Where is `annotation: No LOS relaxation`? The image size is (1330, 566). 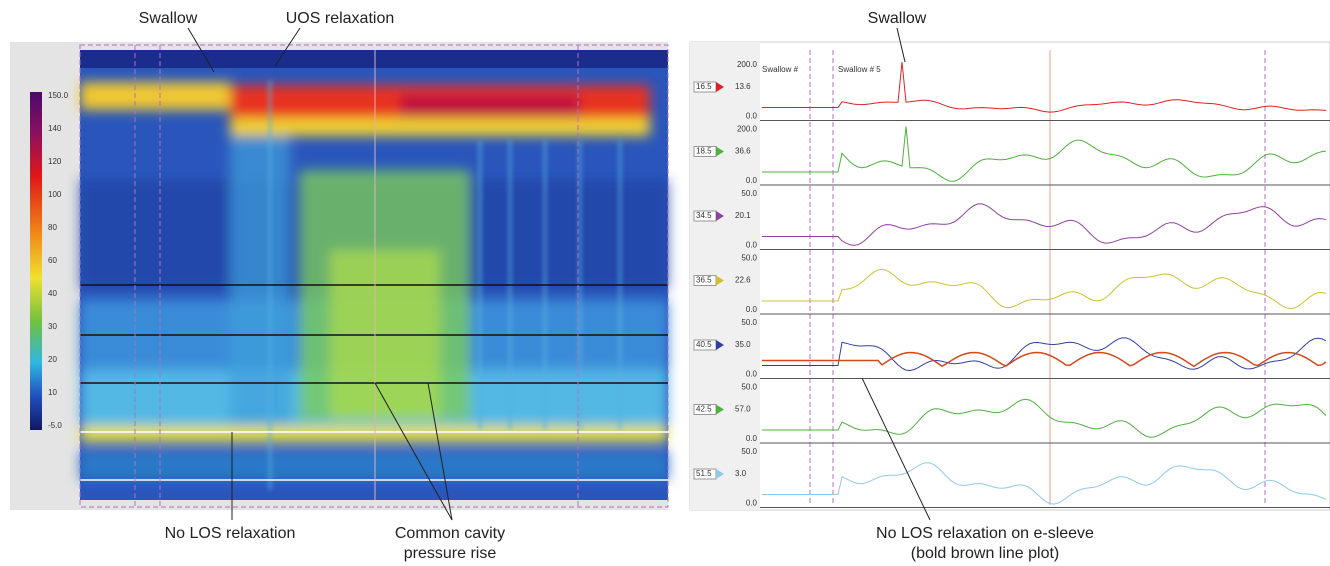
annotation: No LOS relaxation is located at coordinates (230, 533).